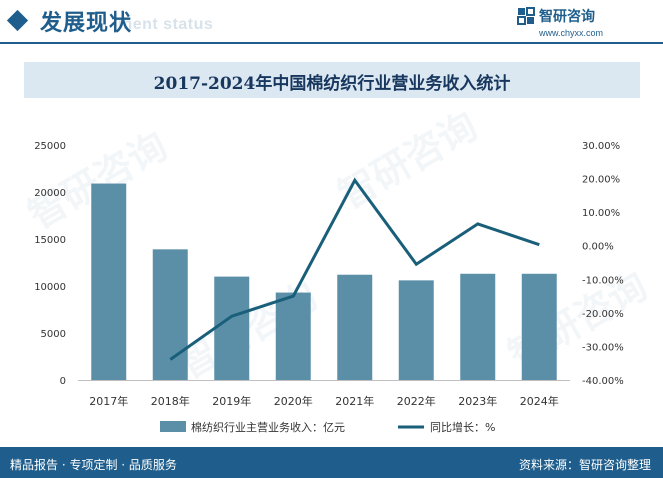 Image resolution: width=663 pixels, height=478 pixels. Describe the element at coordinates (539, 401) in the screenshot. I see `x-tick-label: 2024年` at that location.